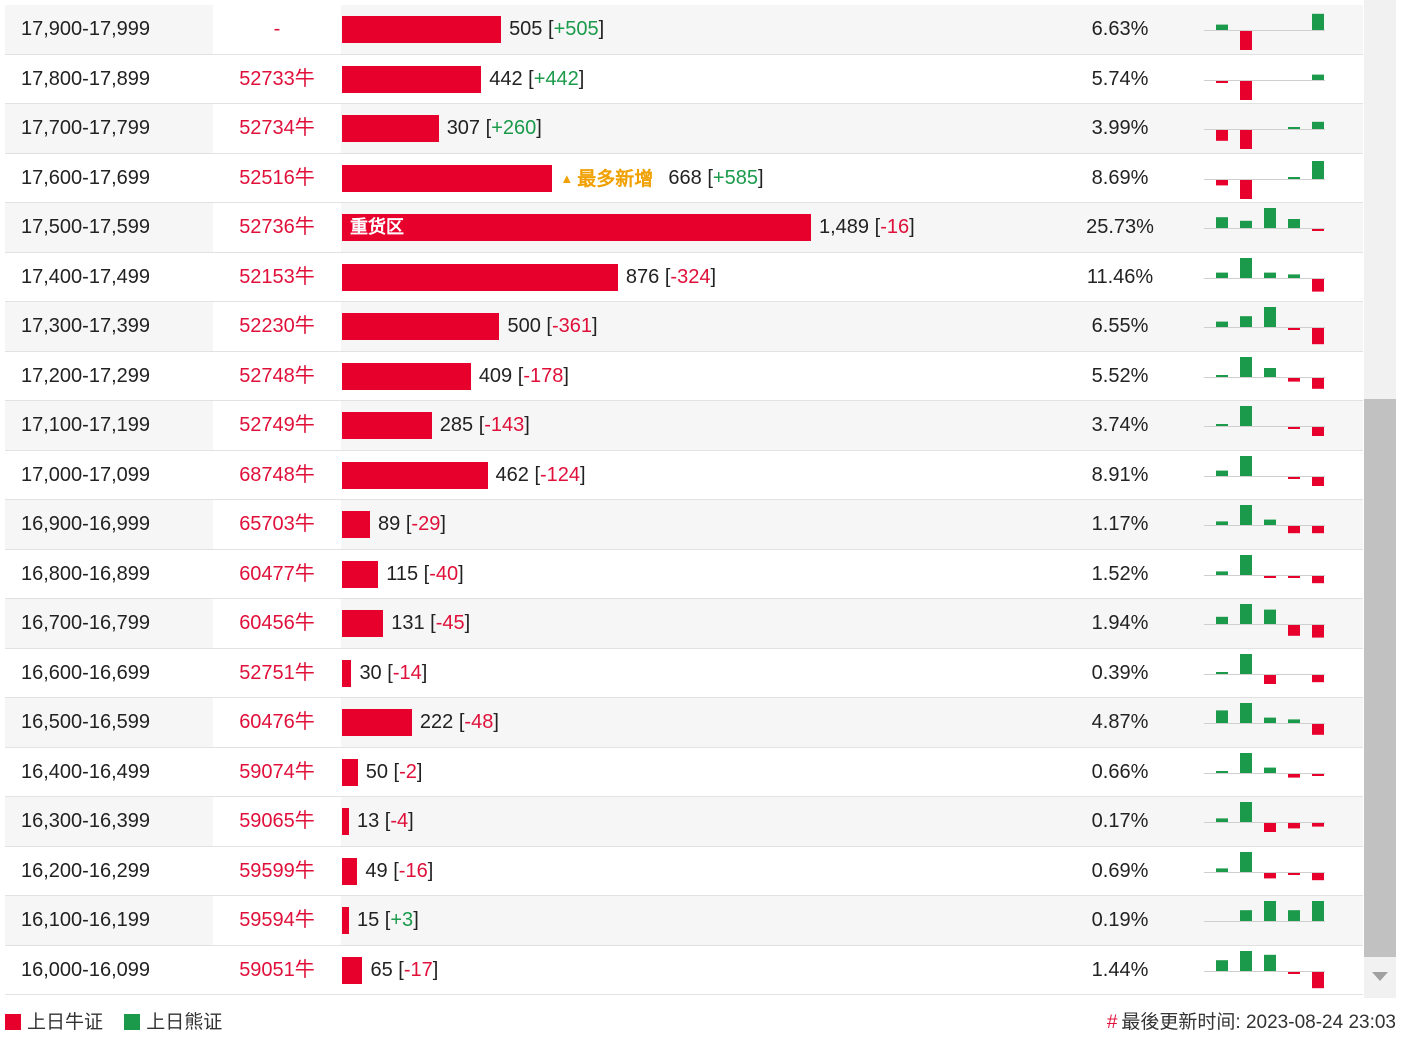 The width and height of the screenshot is (1402, 1040). Describe the element at coordinates (684, 426) in the screenshot. I see `table-row: 17,100-17,199 52749牛 285 [-143] 3.74%` at that location.